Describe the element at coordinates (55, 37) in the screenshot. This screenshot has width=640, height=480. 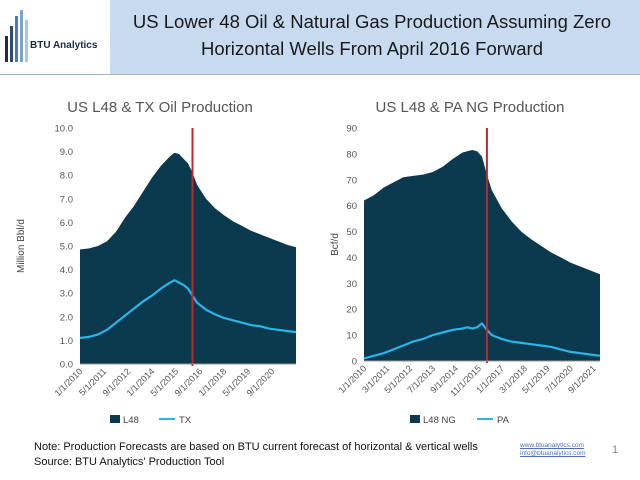
I see `logo: BTU Analytics` at that location.